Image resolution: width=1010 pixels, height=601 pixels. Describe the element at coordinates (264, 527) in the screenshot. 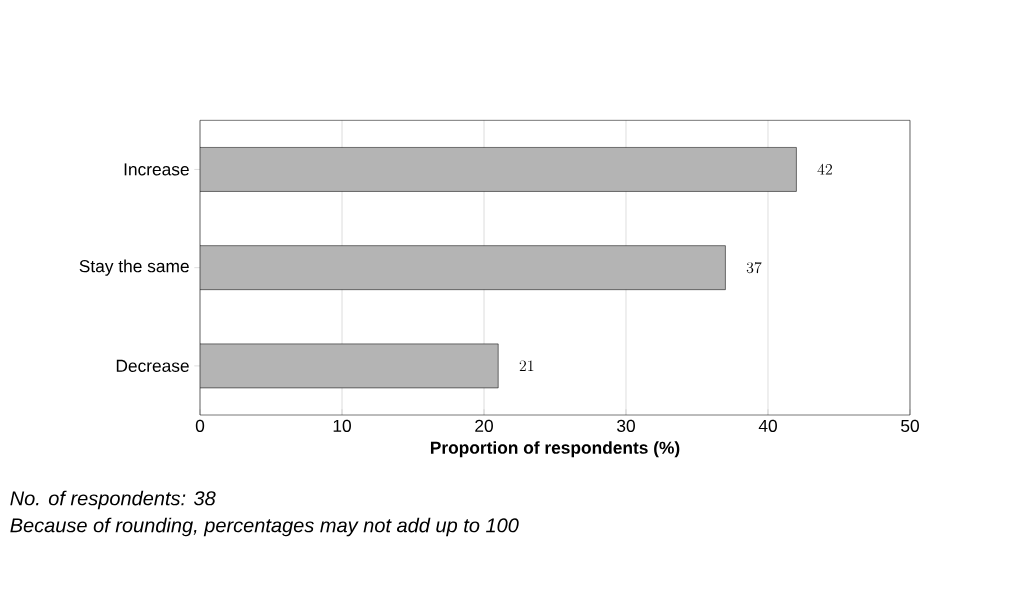

I see `text: Because of rounding, percentages may not add up to 100` at that location.